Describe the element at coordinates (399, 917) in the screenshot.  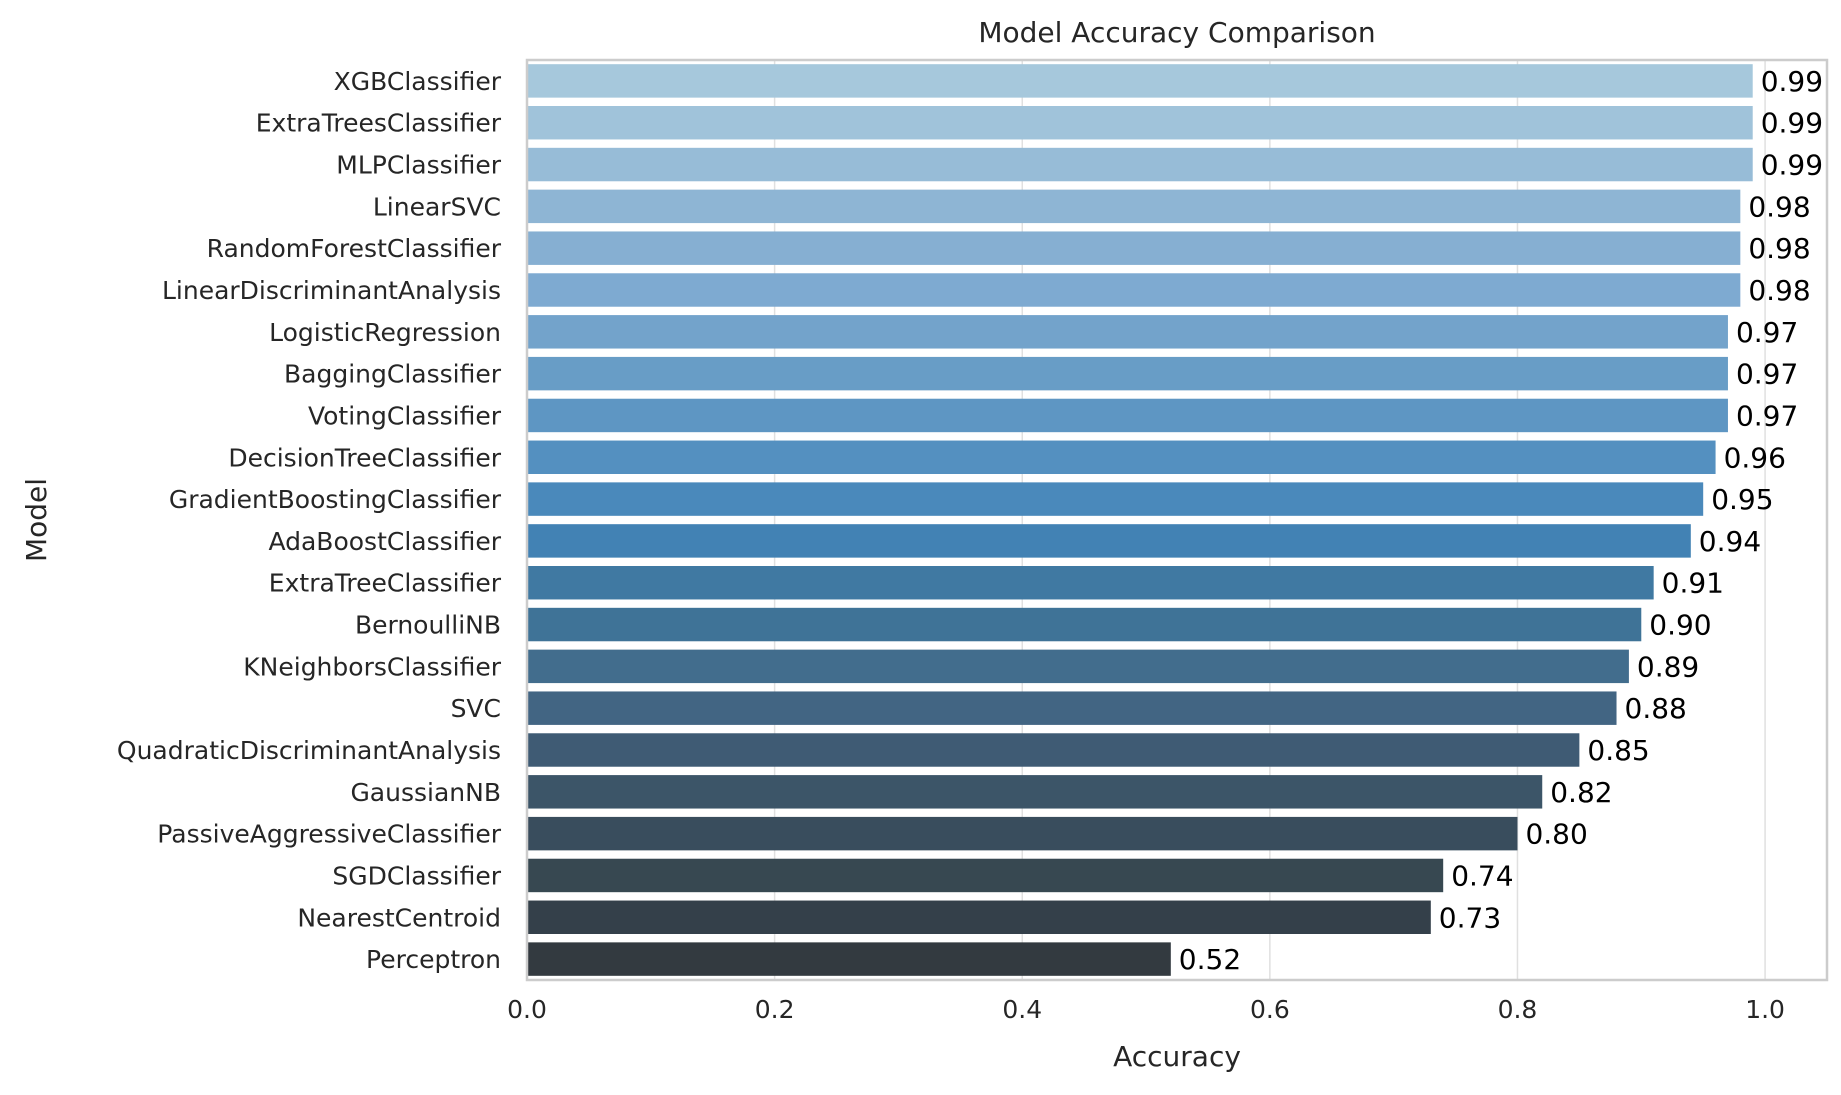
I see `y-tick-label: NearestCentroid` at that location.